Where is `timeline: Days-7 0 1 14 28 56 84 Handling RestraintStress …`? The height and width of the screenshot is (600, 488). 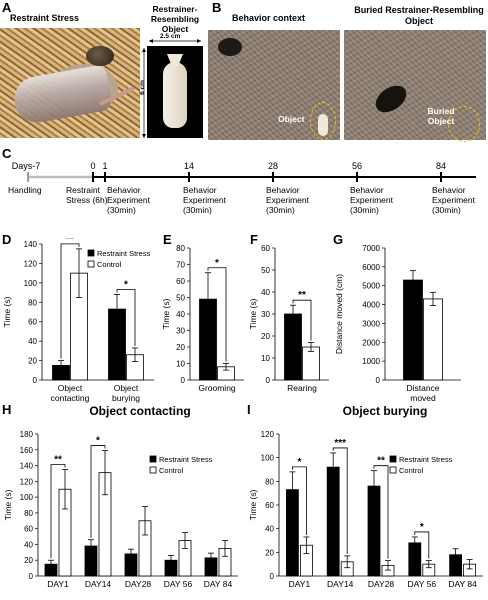 timeline: Days-7 0 1 14 28 56 84 Handling RestraintStress … is located at coordinates (242, 188).